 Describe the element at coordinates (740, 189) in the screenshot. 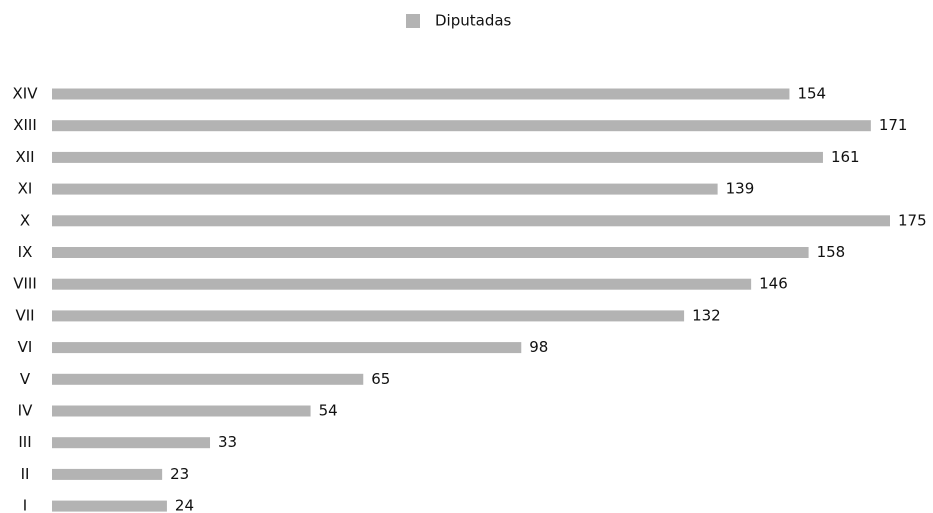

I see `value-label: 139` at that location.